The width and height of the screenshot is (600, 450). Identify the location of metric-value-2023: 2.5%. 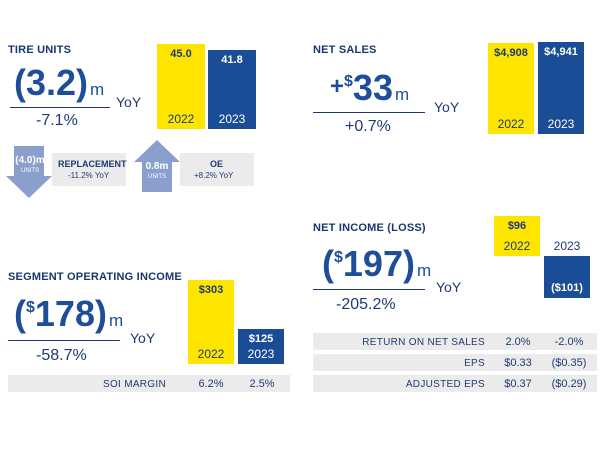
(262, 384).